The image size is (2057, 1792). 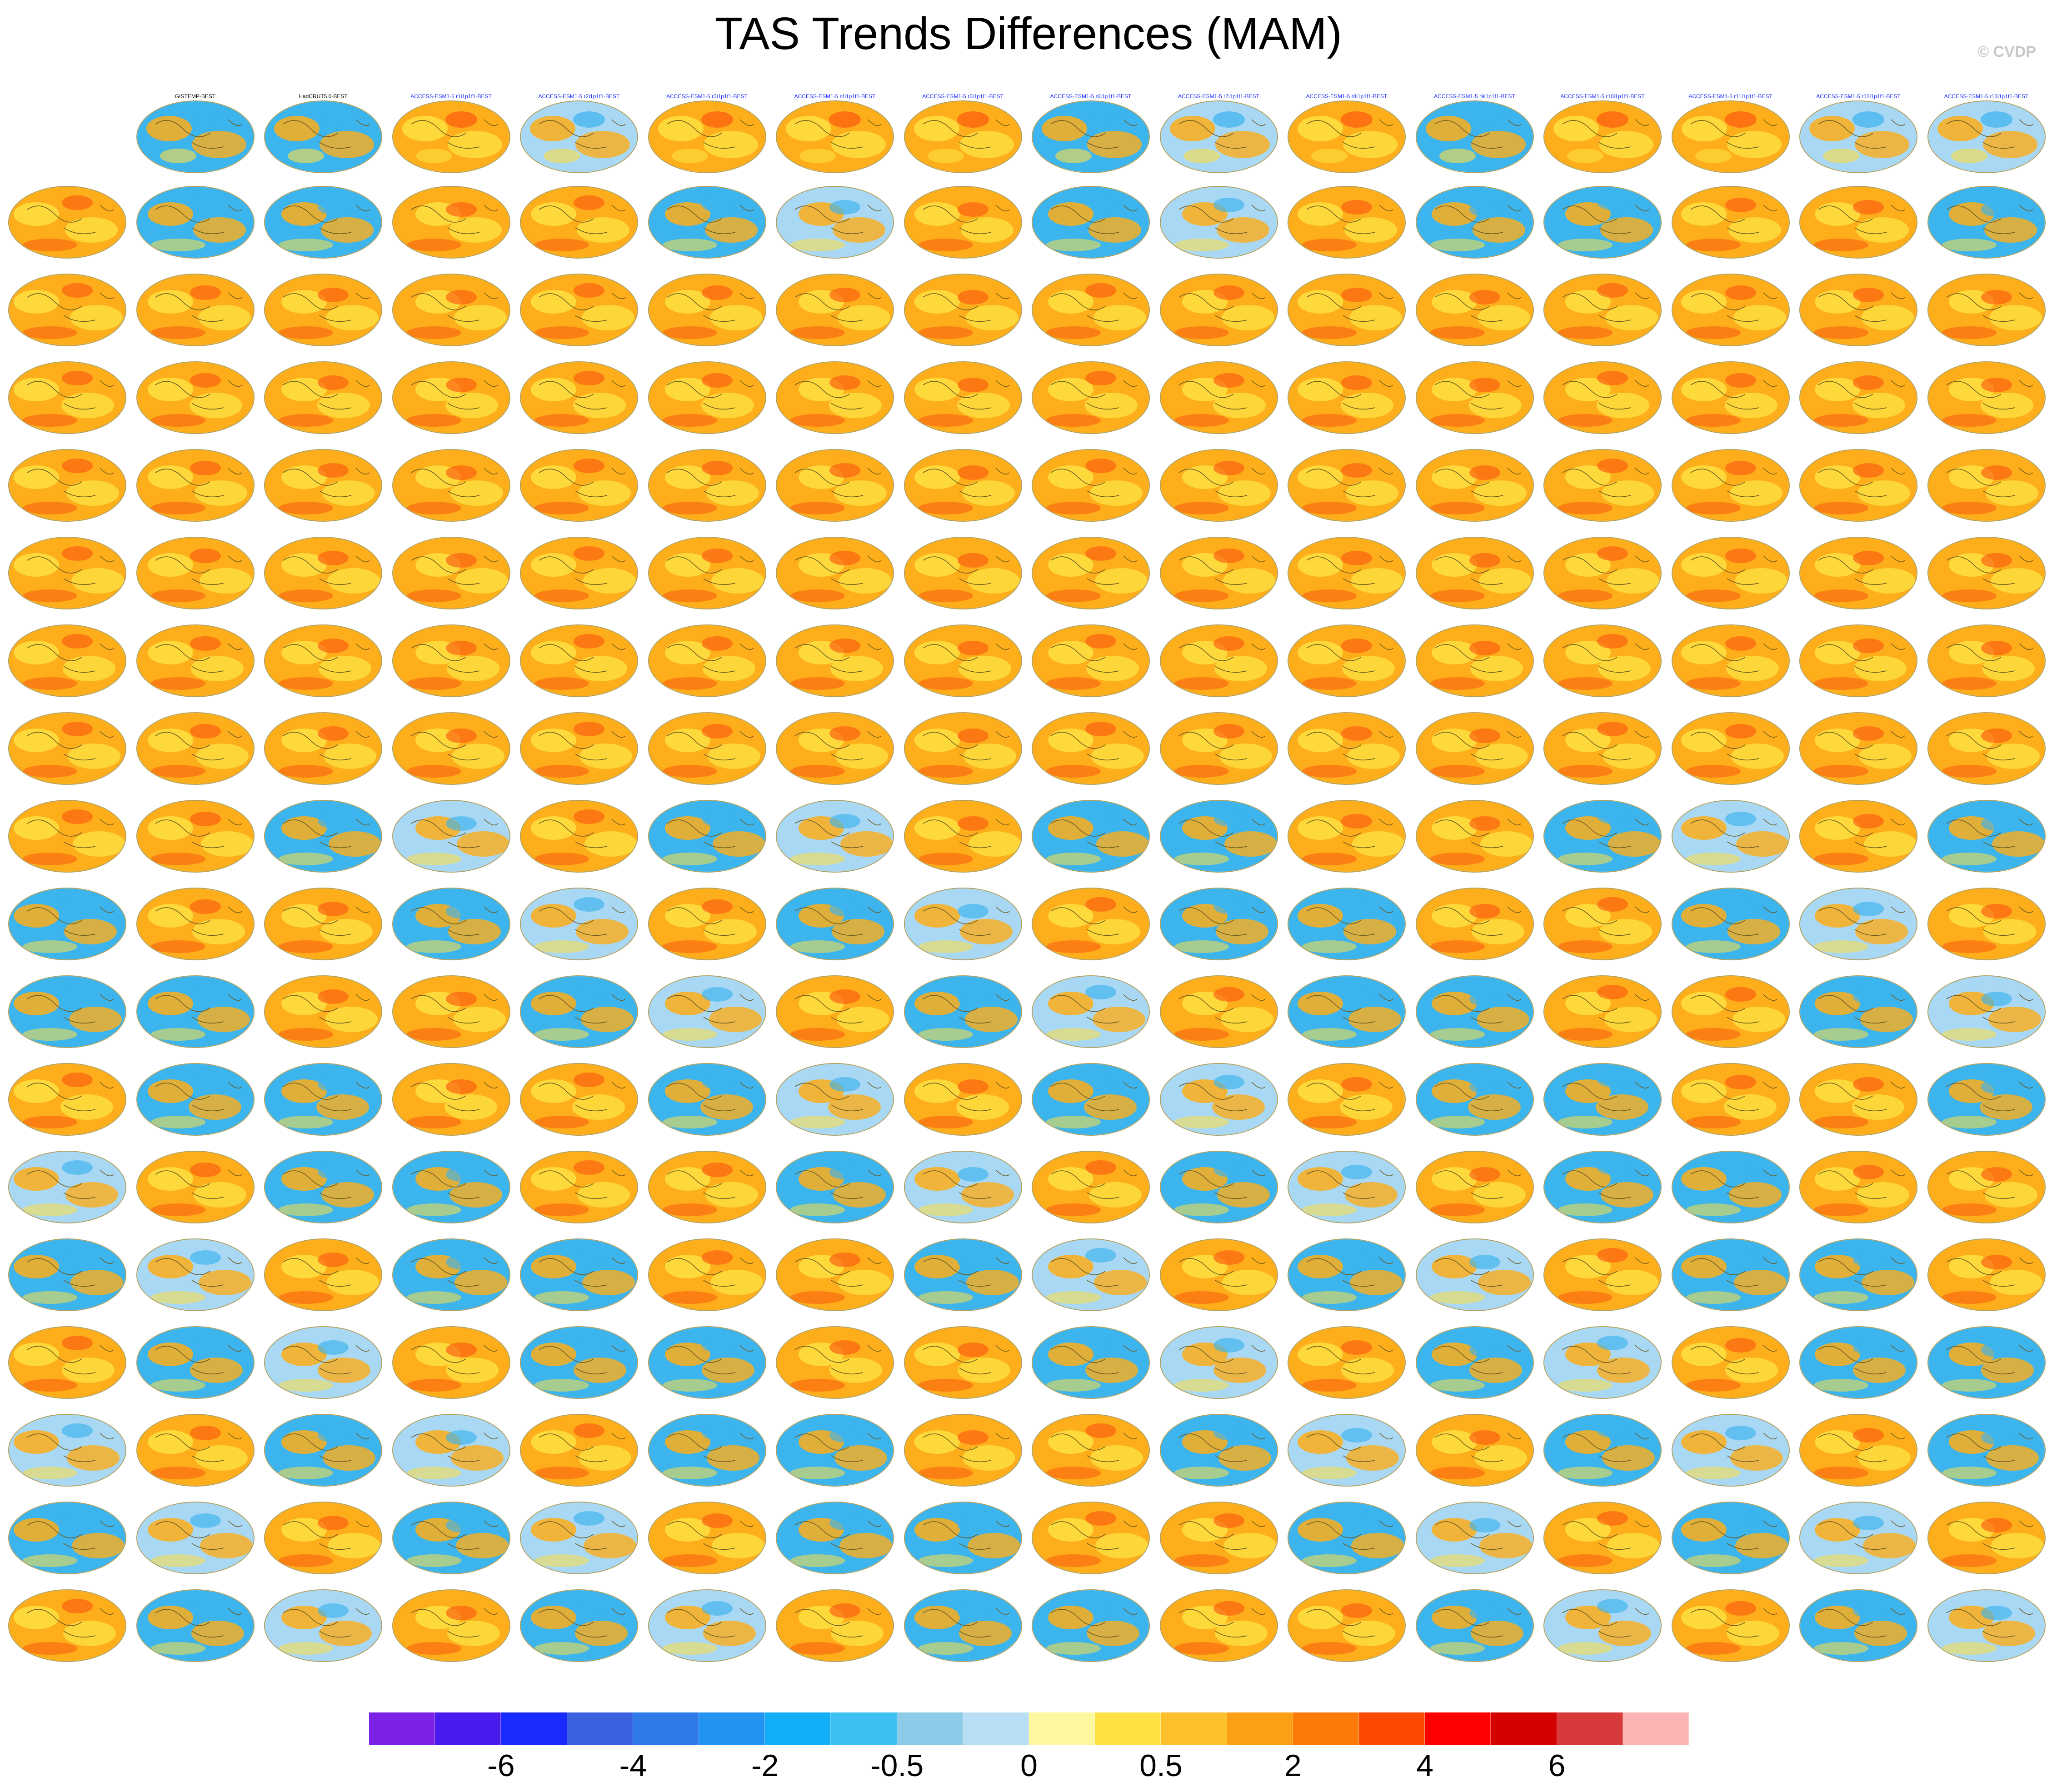 What do you see at coordinates (1425, 1766) in the screenshot?
I see `colorbar-tick-label: 4` at bounding box center [1425, 1766].